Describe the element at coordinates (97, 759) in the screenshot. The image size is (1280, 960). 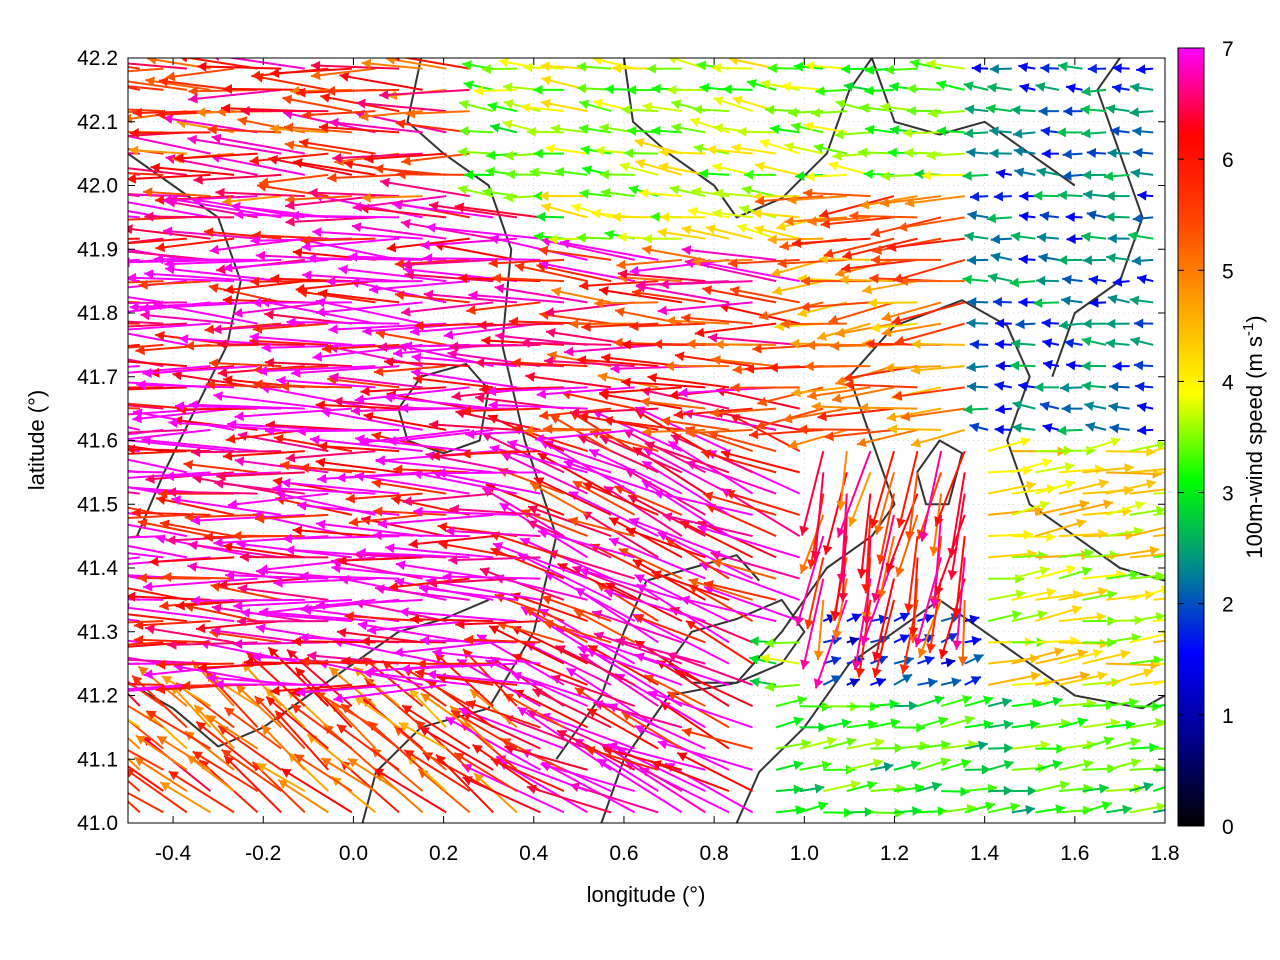
I see `y-tick-label: 41.1` at that location.